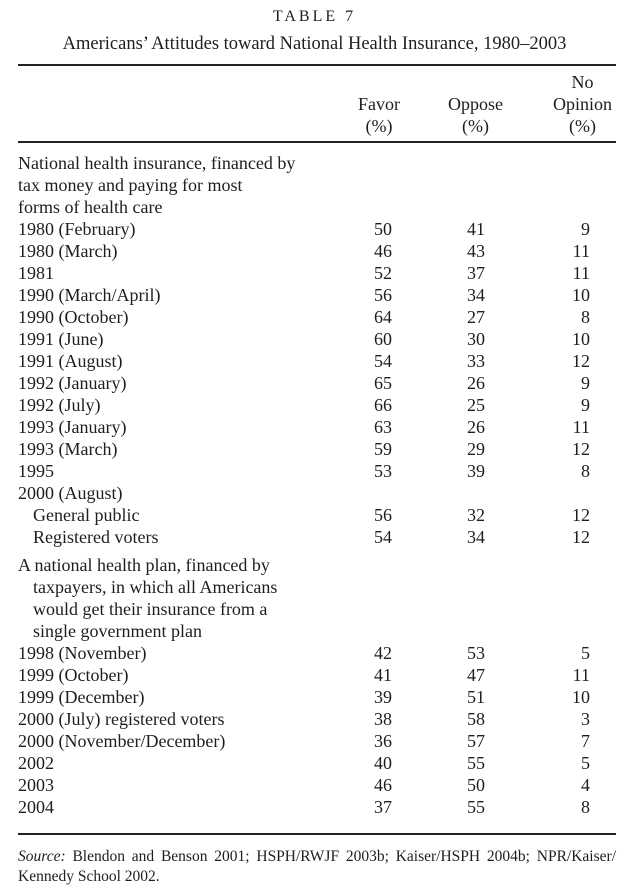 The height and width of the screenshot is (895, 629). What do you see at coordinates (70, 493) in the screenshot?
I see `row-label: 2000 (August)` at bounding box center [70, 493].